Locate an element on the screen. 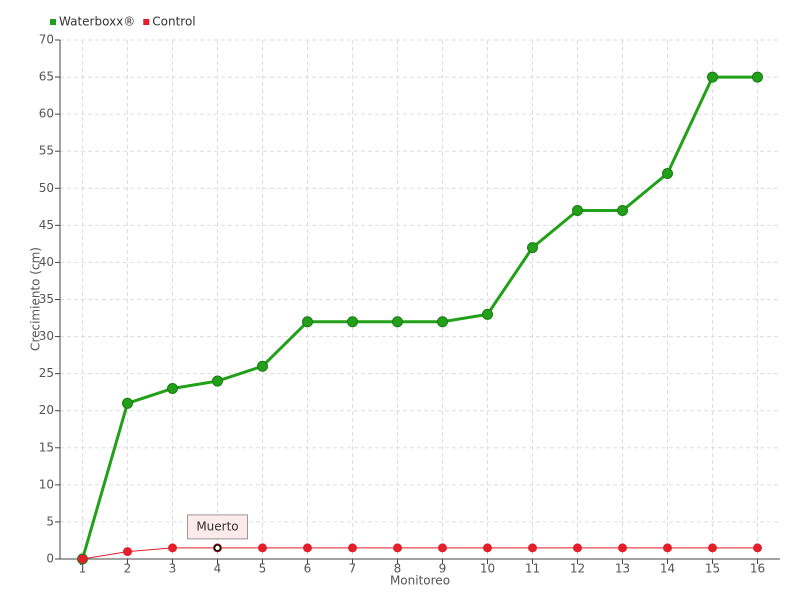  y-tick-label: 70 is located at coordinates (46, 40).